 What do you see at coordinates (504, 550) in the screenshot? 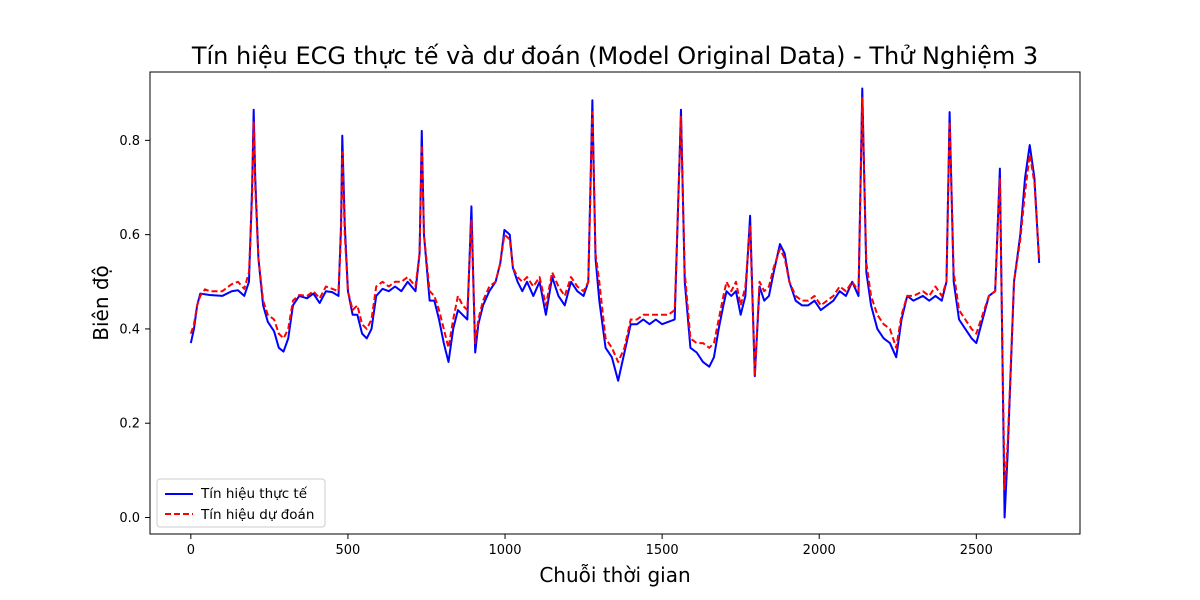
I see `x-tick-label: 1000` at bounding box center [504, 550].